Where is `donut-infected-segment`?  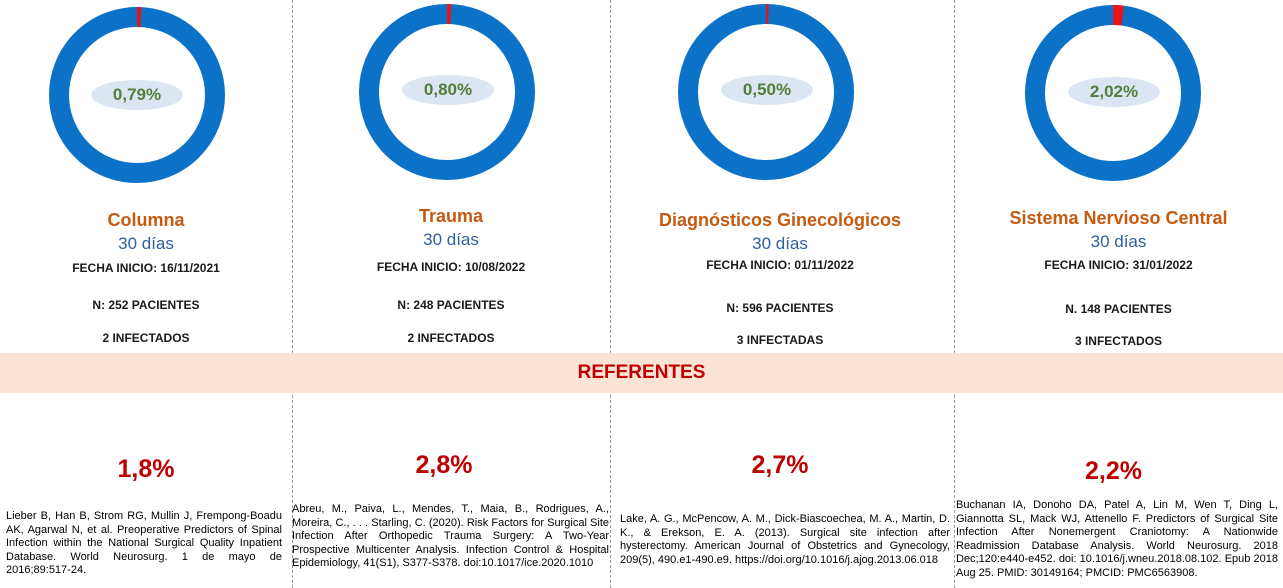 donut-infected-segment is located at coordinates (1118, 15).